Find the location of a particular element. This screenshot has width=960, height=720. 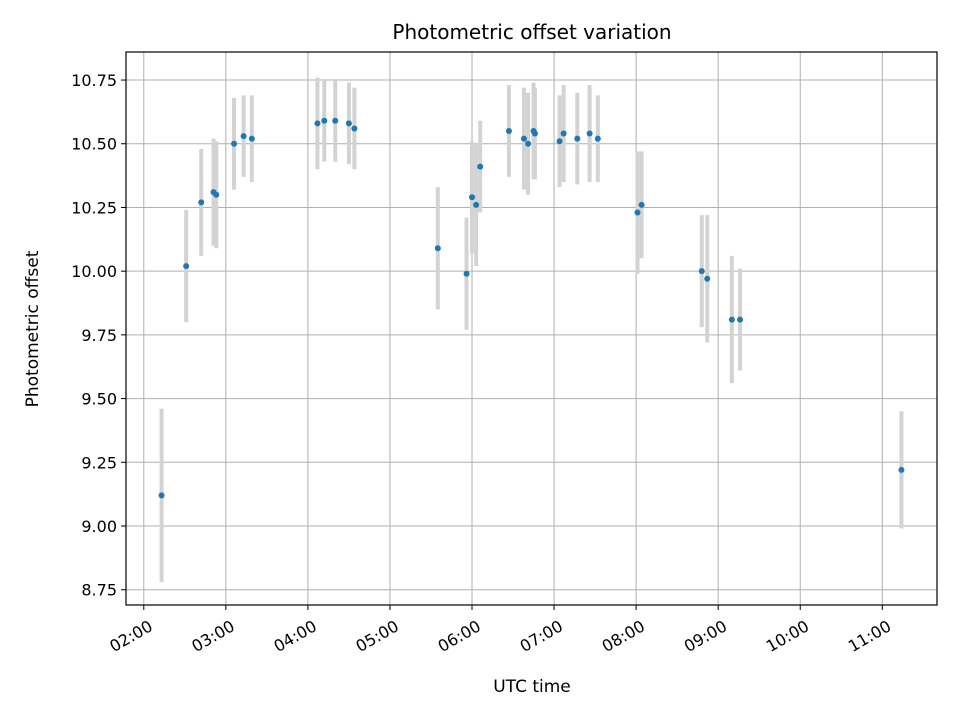

y-tick-label: 9.75 is located at coordinates (99, 335).